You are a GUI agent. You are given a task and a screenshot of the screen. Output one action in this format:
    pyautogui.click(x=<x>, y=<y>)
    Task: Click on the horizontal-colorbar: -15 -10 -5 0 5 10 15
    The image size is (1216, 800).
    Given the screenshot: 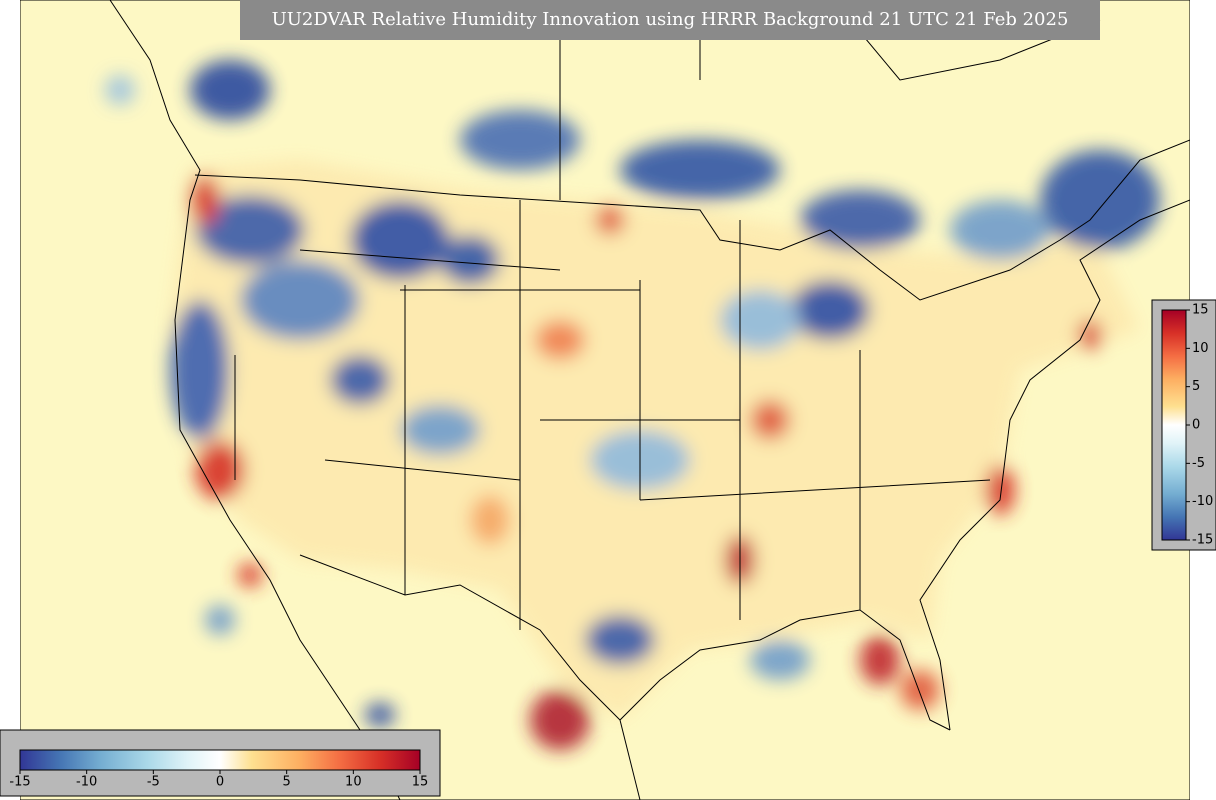 What is the action you would take?
    pyautogui.click(x=220, y=763)
    